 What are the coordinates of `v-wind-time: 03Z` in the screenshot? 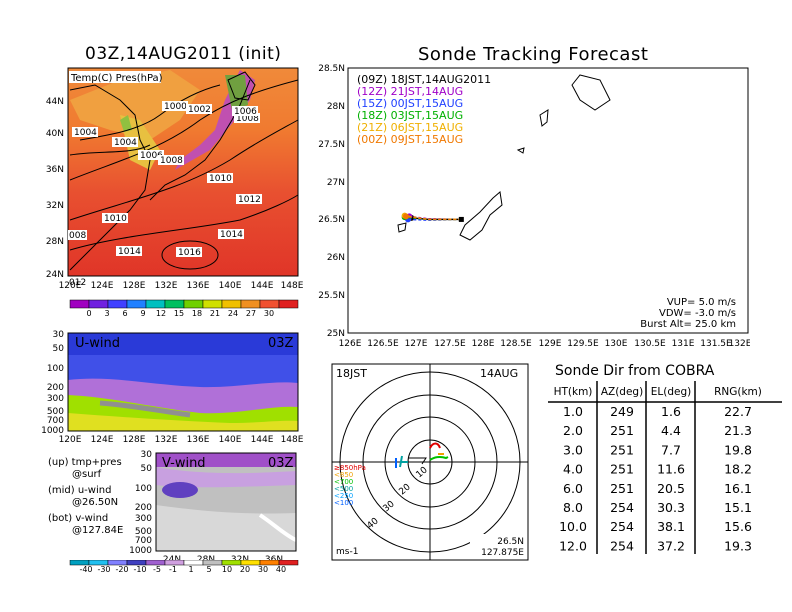 It's located at (281, 463).